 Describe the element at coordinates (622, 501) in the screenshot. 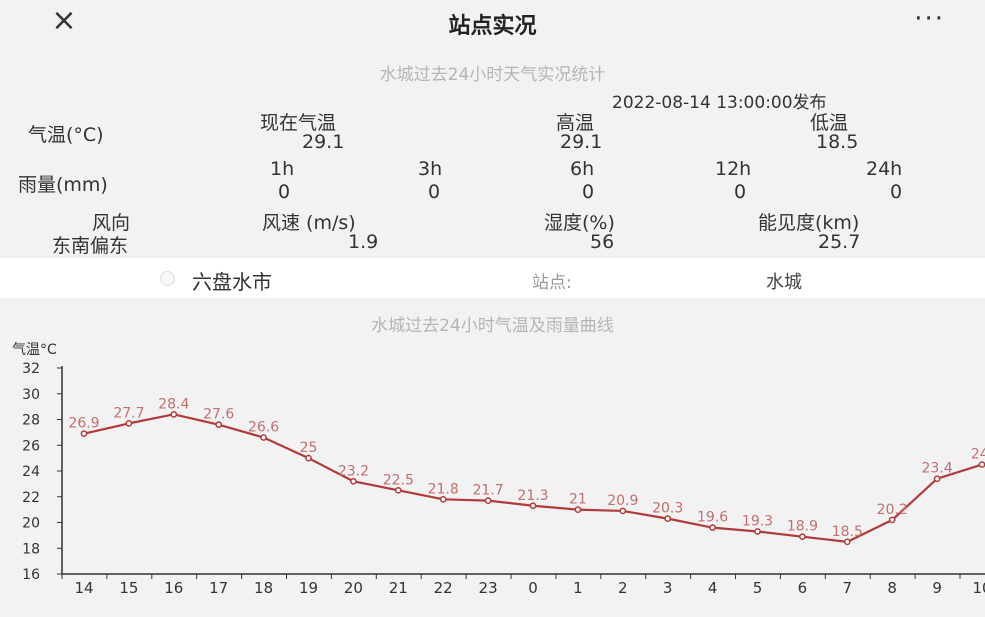

I see `data-label: 20.9` at that location.